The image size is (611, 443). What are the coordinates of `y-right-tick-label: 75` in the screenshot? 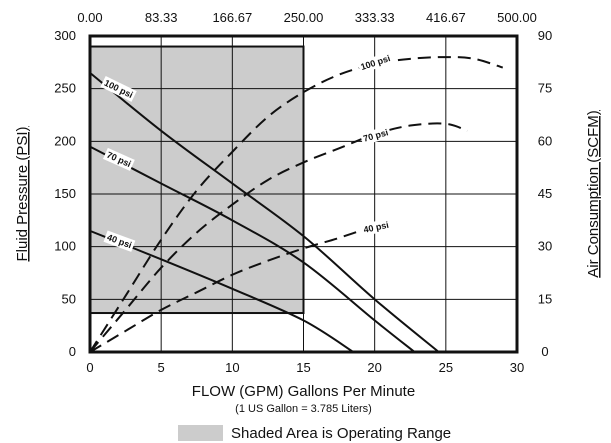 It's located at (545, 88).